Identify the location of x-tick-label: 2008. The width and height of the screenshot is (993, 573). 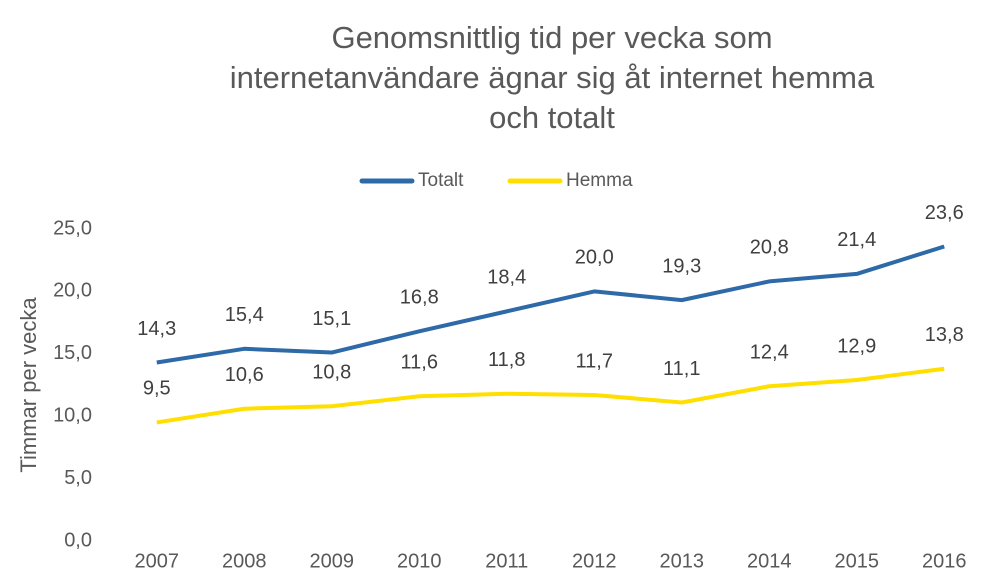
(244, 561).